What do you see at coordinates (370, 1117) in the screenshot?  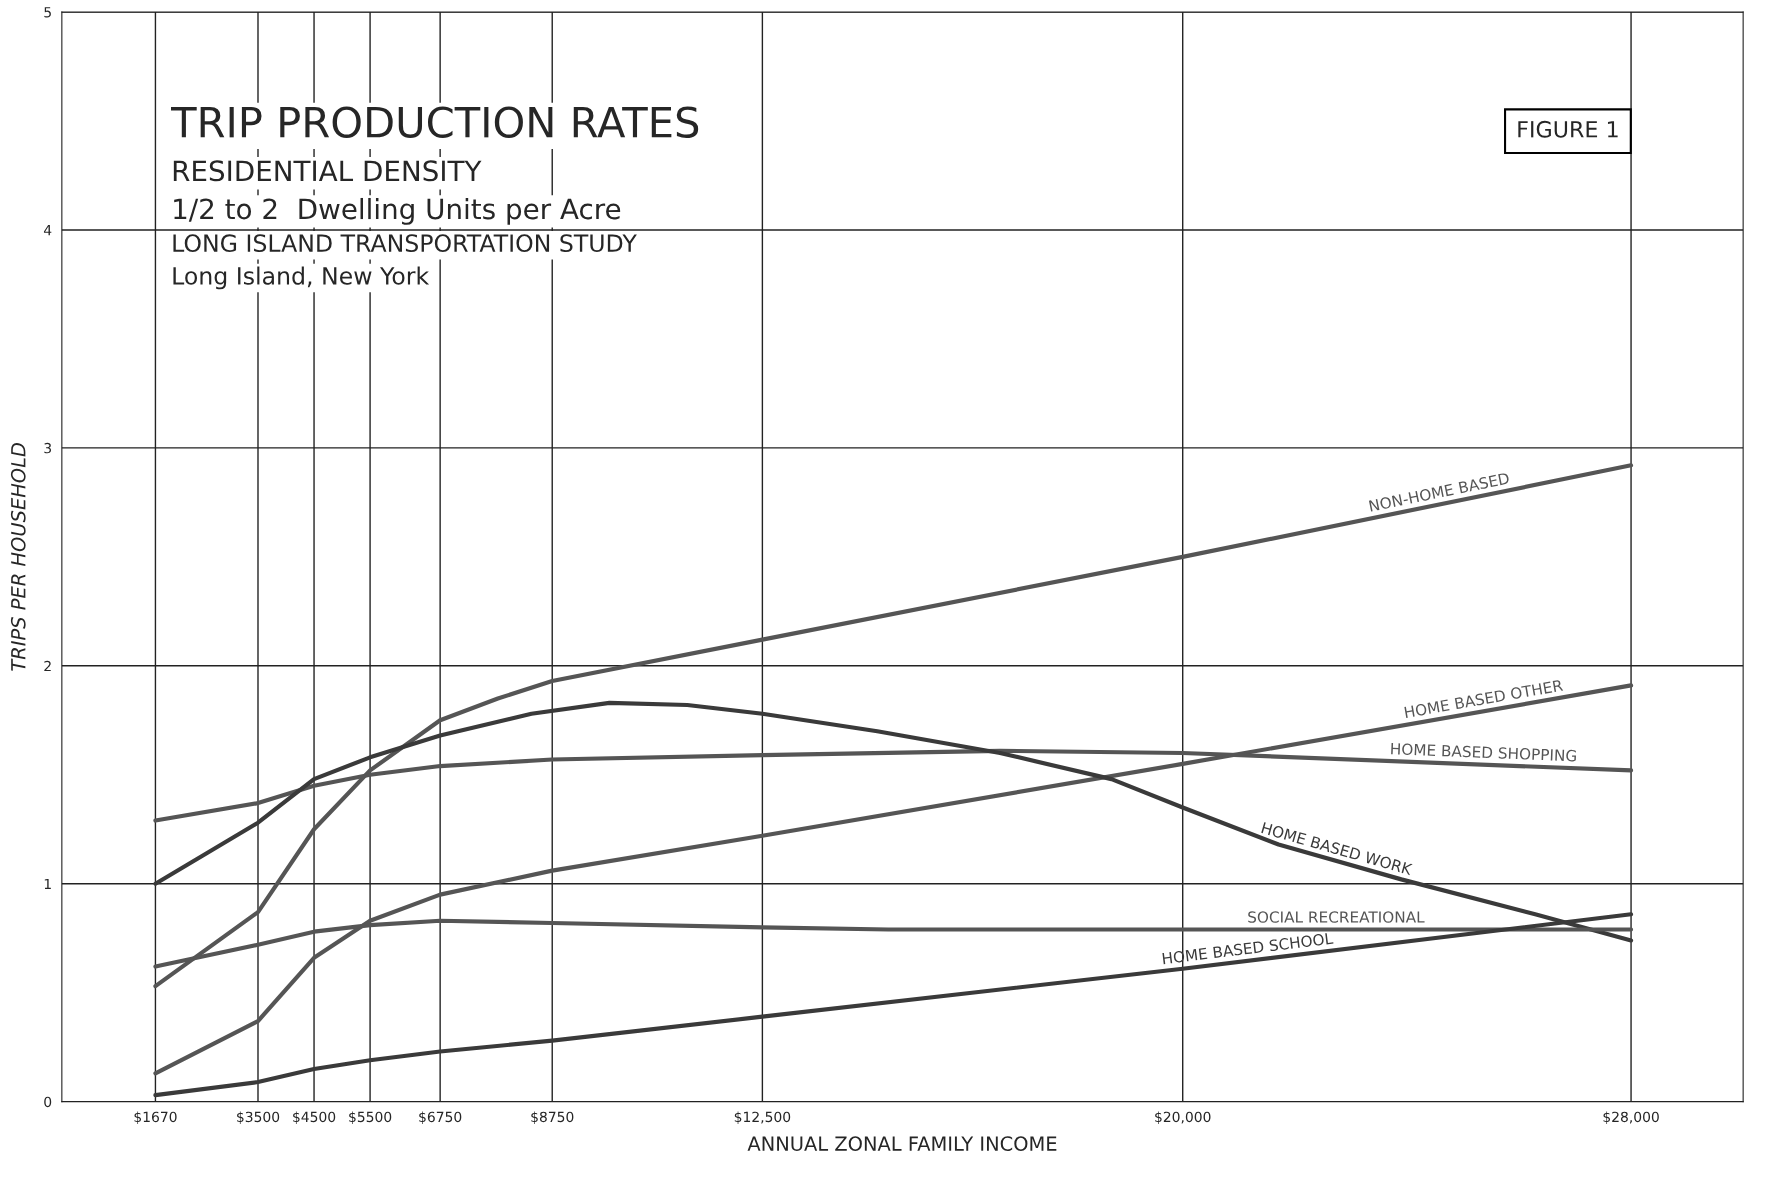 I see `x-tick-label: $5500` at bounding box center [370, 1117].